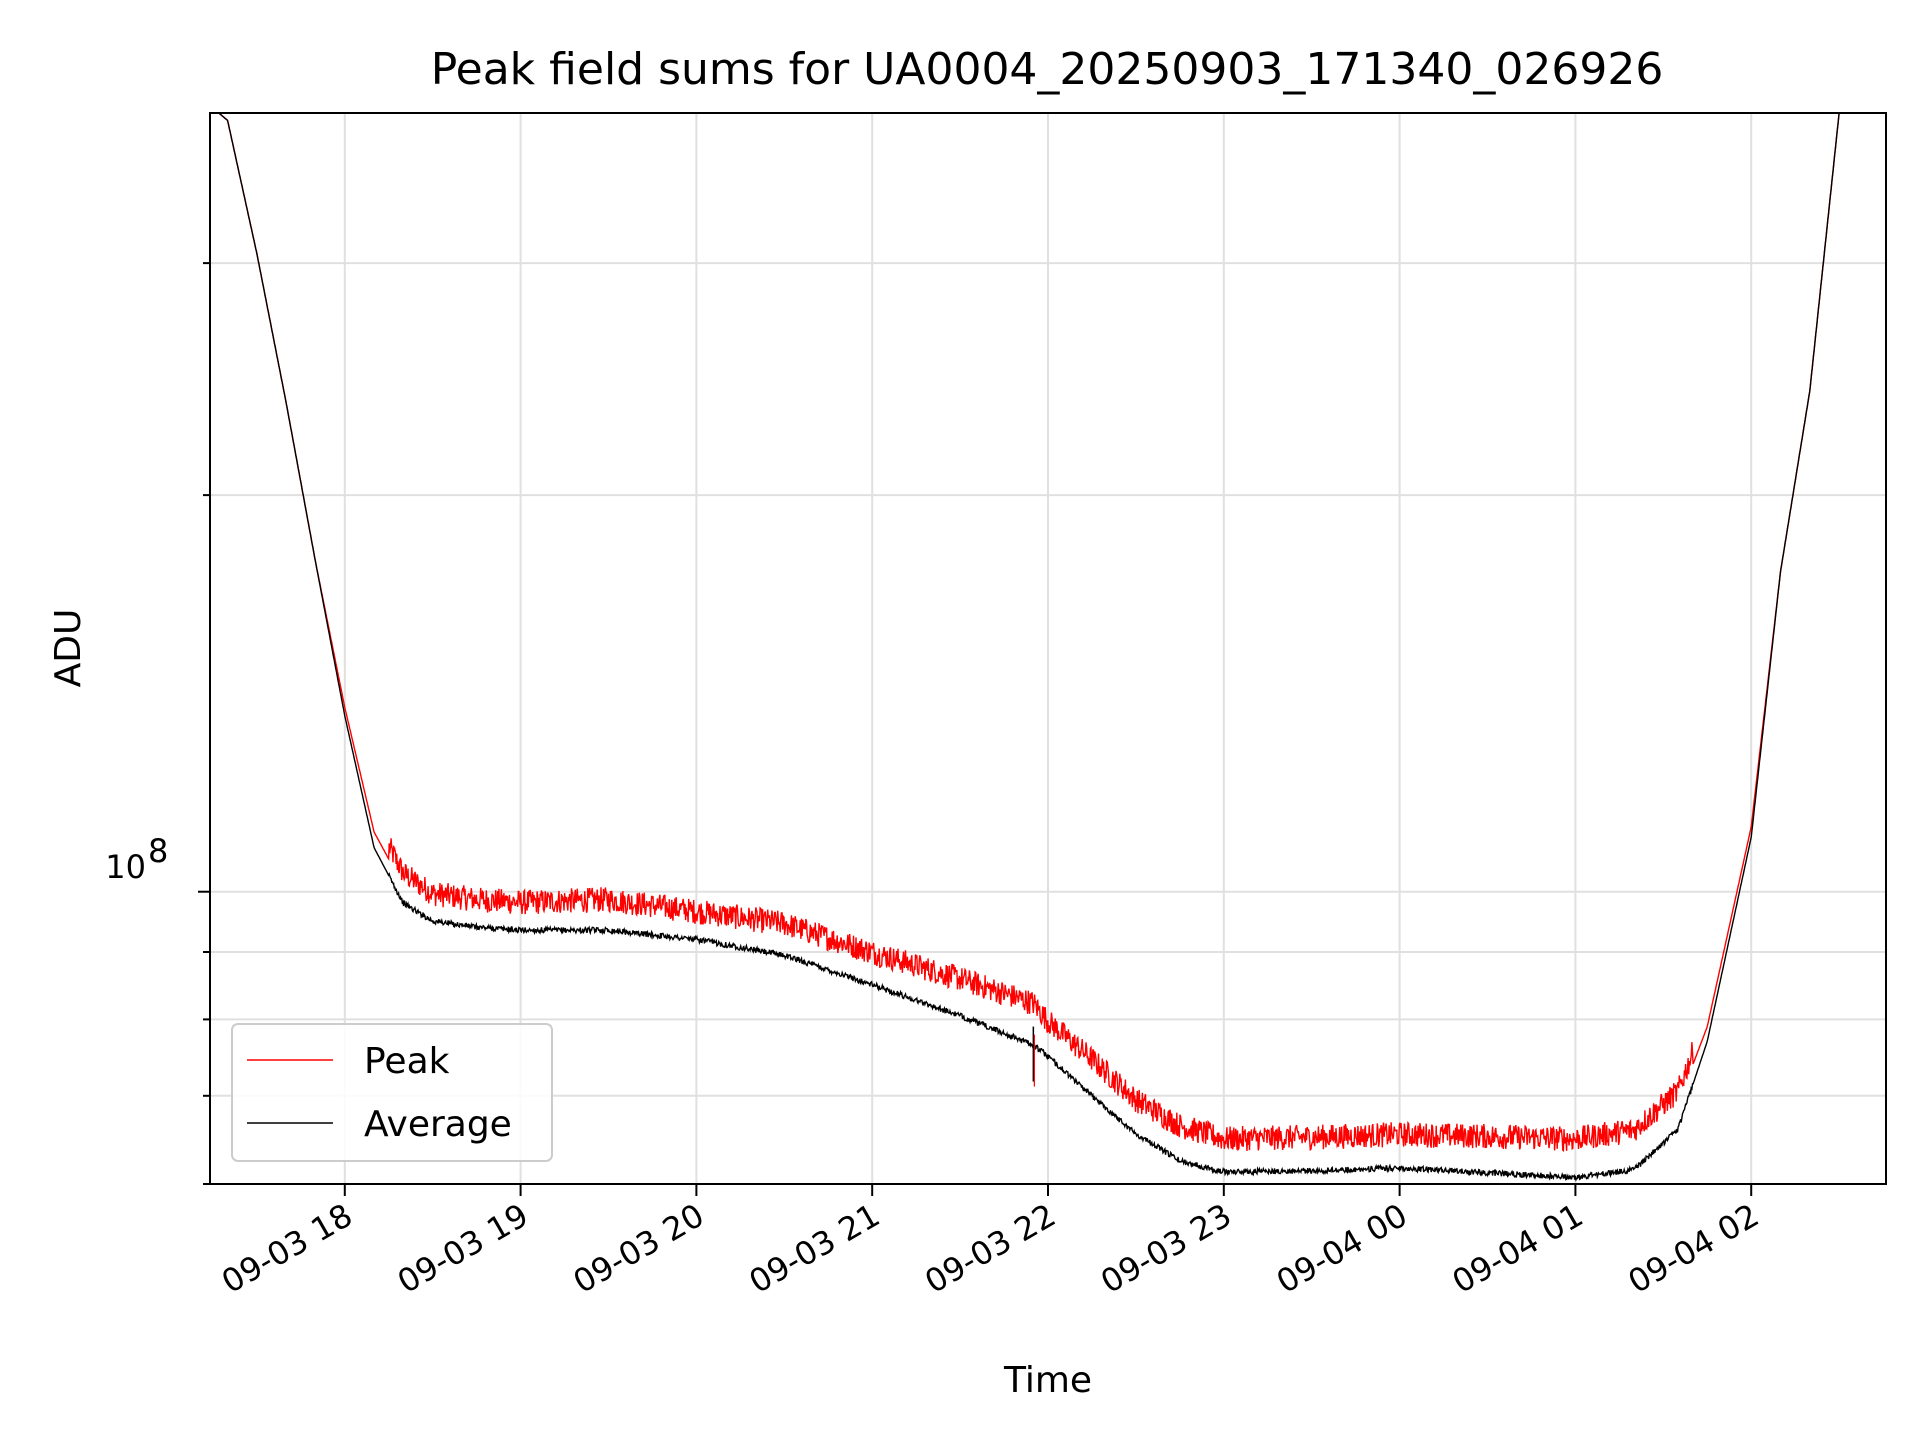  I want to click on y-tick-label-1e8: 10 8, so click(136, 859).